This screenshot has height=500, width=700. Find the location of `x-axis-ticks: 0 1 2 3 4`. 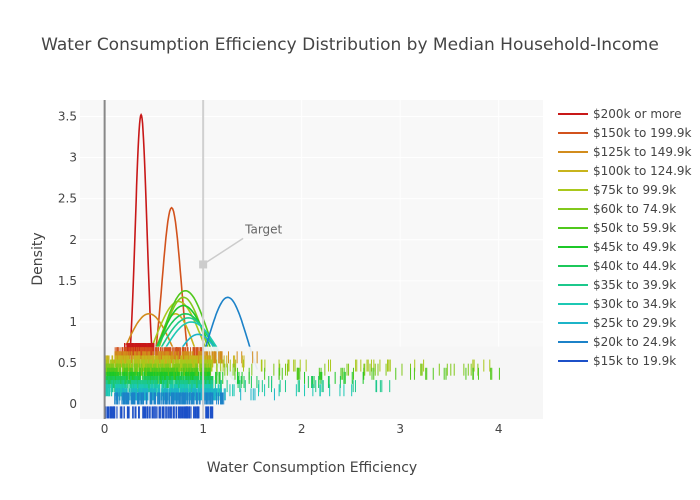

x-axis-ticks: 0 1 2 3 4 is located at coordinates (302, 429).